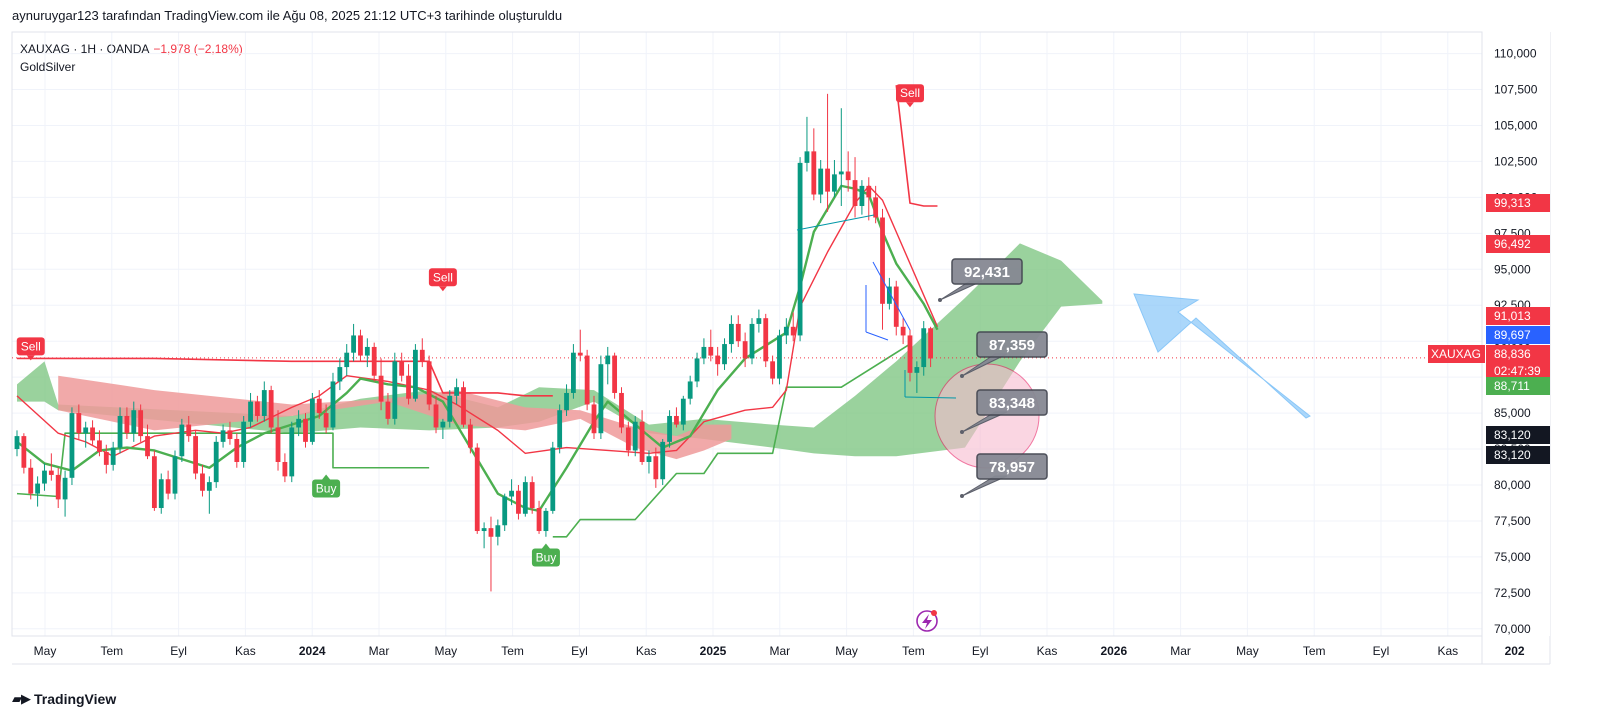  What do you see at coordinates (21, 698) in the screenshot?
I see `tradingview-logo-icon: ▰▶` at bounding box center [21, 698].